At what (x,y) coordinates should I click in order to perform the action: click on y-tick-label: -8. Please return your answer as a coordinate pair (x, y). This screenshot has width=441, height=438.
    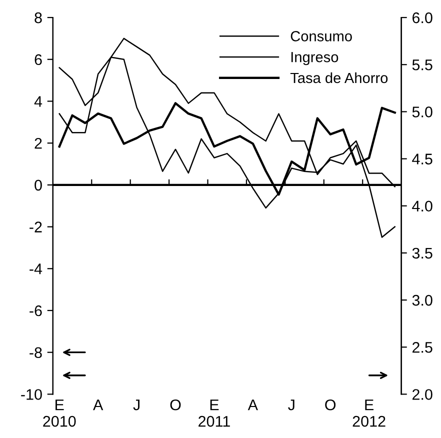
    Looking at the image, I should click on (36, 352).